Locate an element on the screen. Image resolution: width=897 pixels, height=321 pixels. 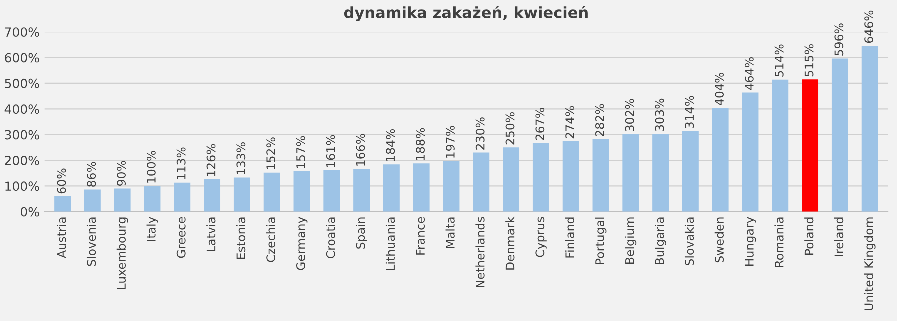
x-tick-label: Greece is located at coordinates (181, 237).